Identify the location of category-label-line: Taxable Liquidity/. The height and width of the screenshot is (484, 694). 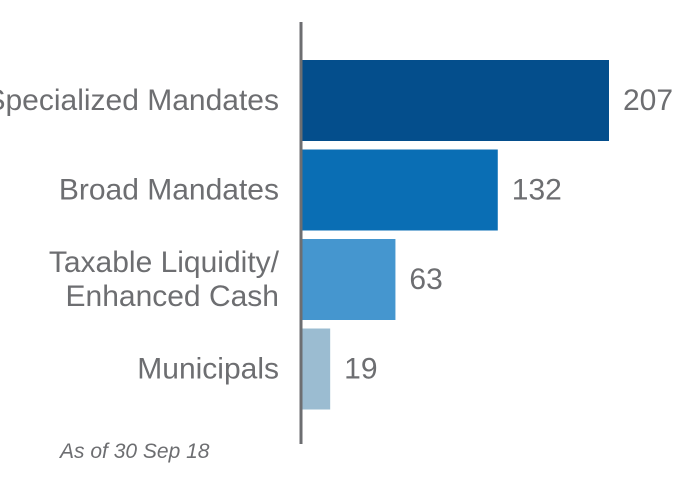
(164, 262).